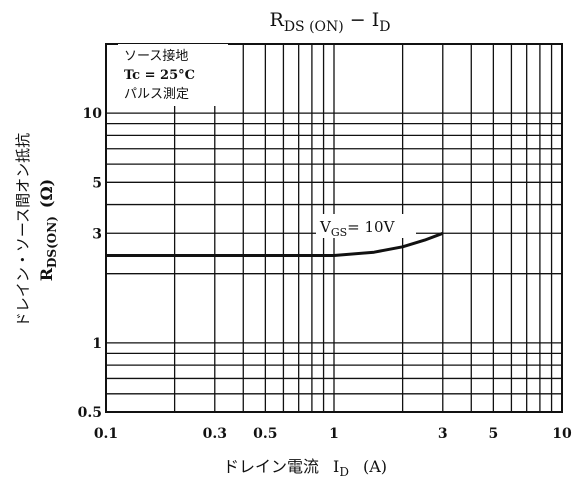  I want to click on x-axis-label: ドレイン電流 ID (A), so click(305, 468).